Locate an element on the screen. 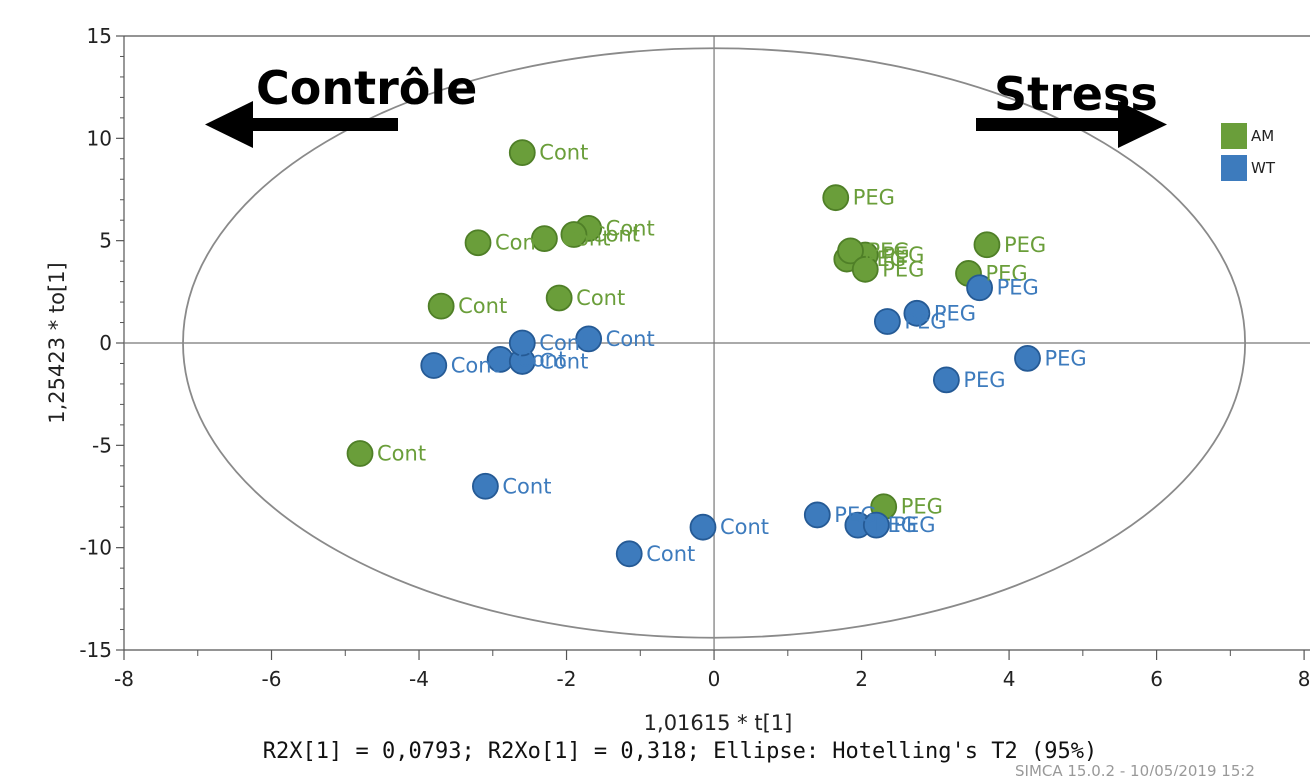 This screenshot has height=776, width=1310. x-tick-label: -6 is located at coordinates (272, 679).